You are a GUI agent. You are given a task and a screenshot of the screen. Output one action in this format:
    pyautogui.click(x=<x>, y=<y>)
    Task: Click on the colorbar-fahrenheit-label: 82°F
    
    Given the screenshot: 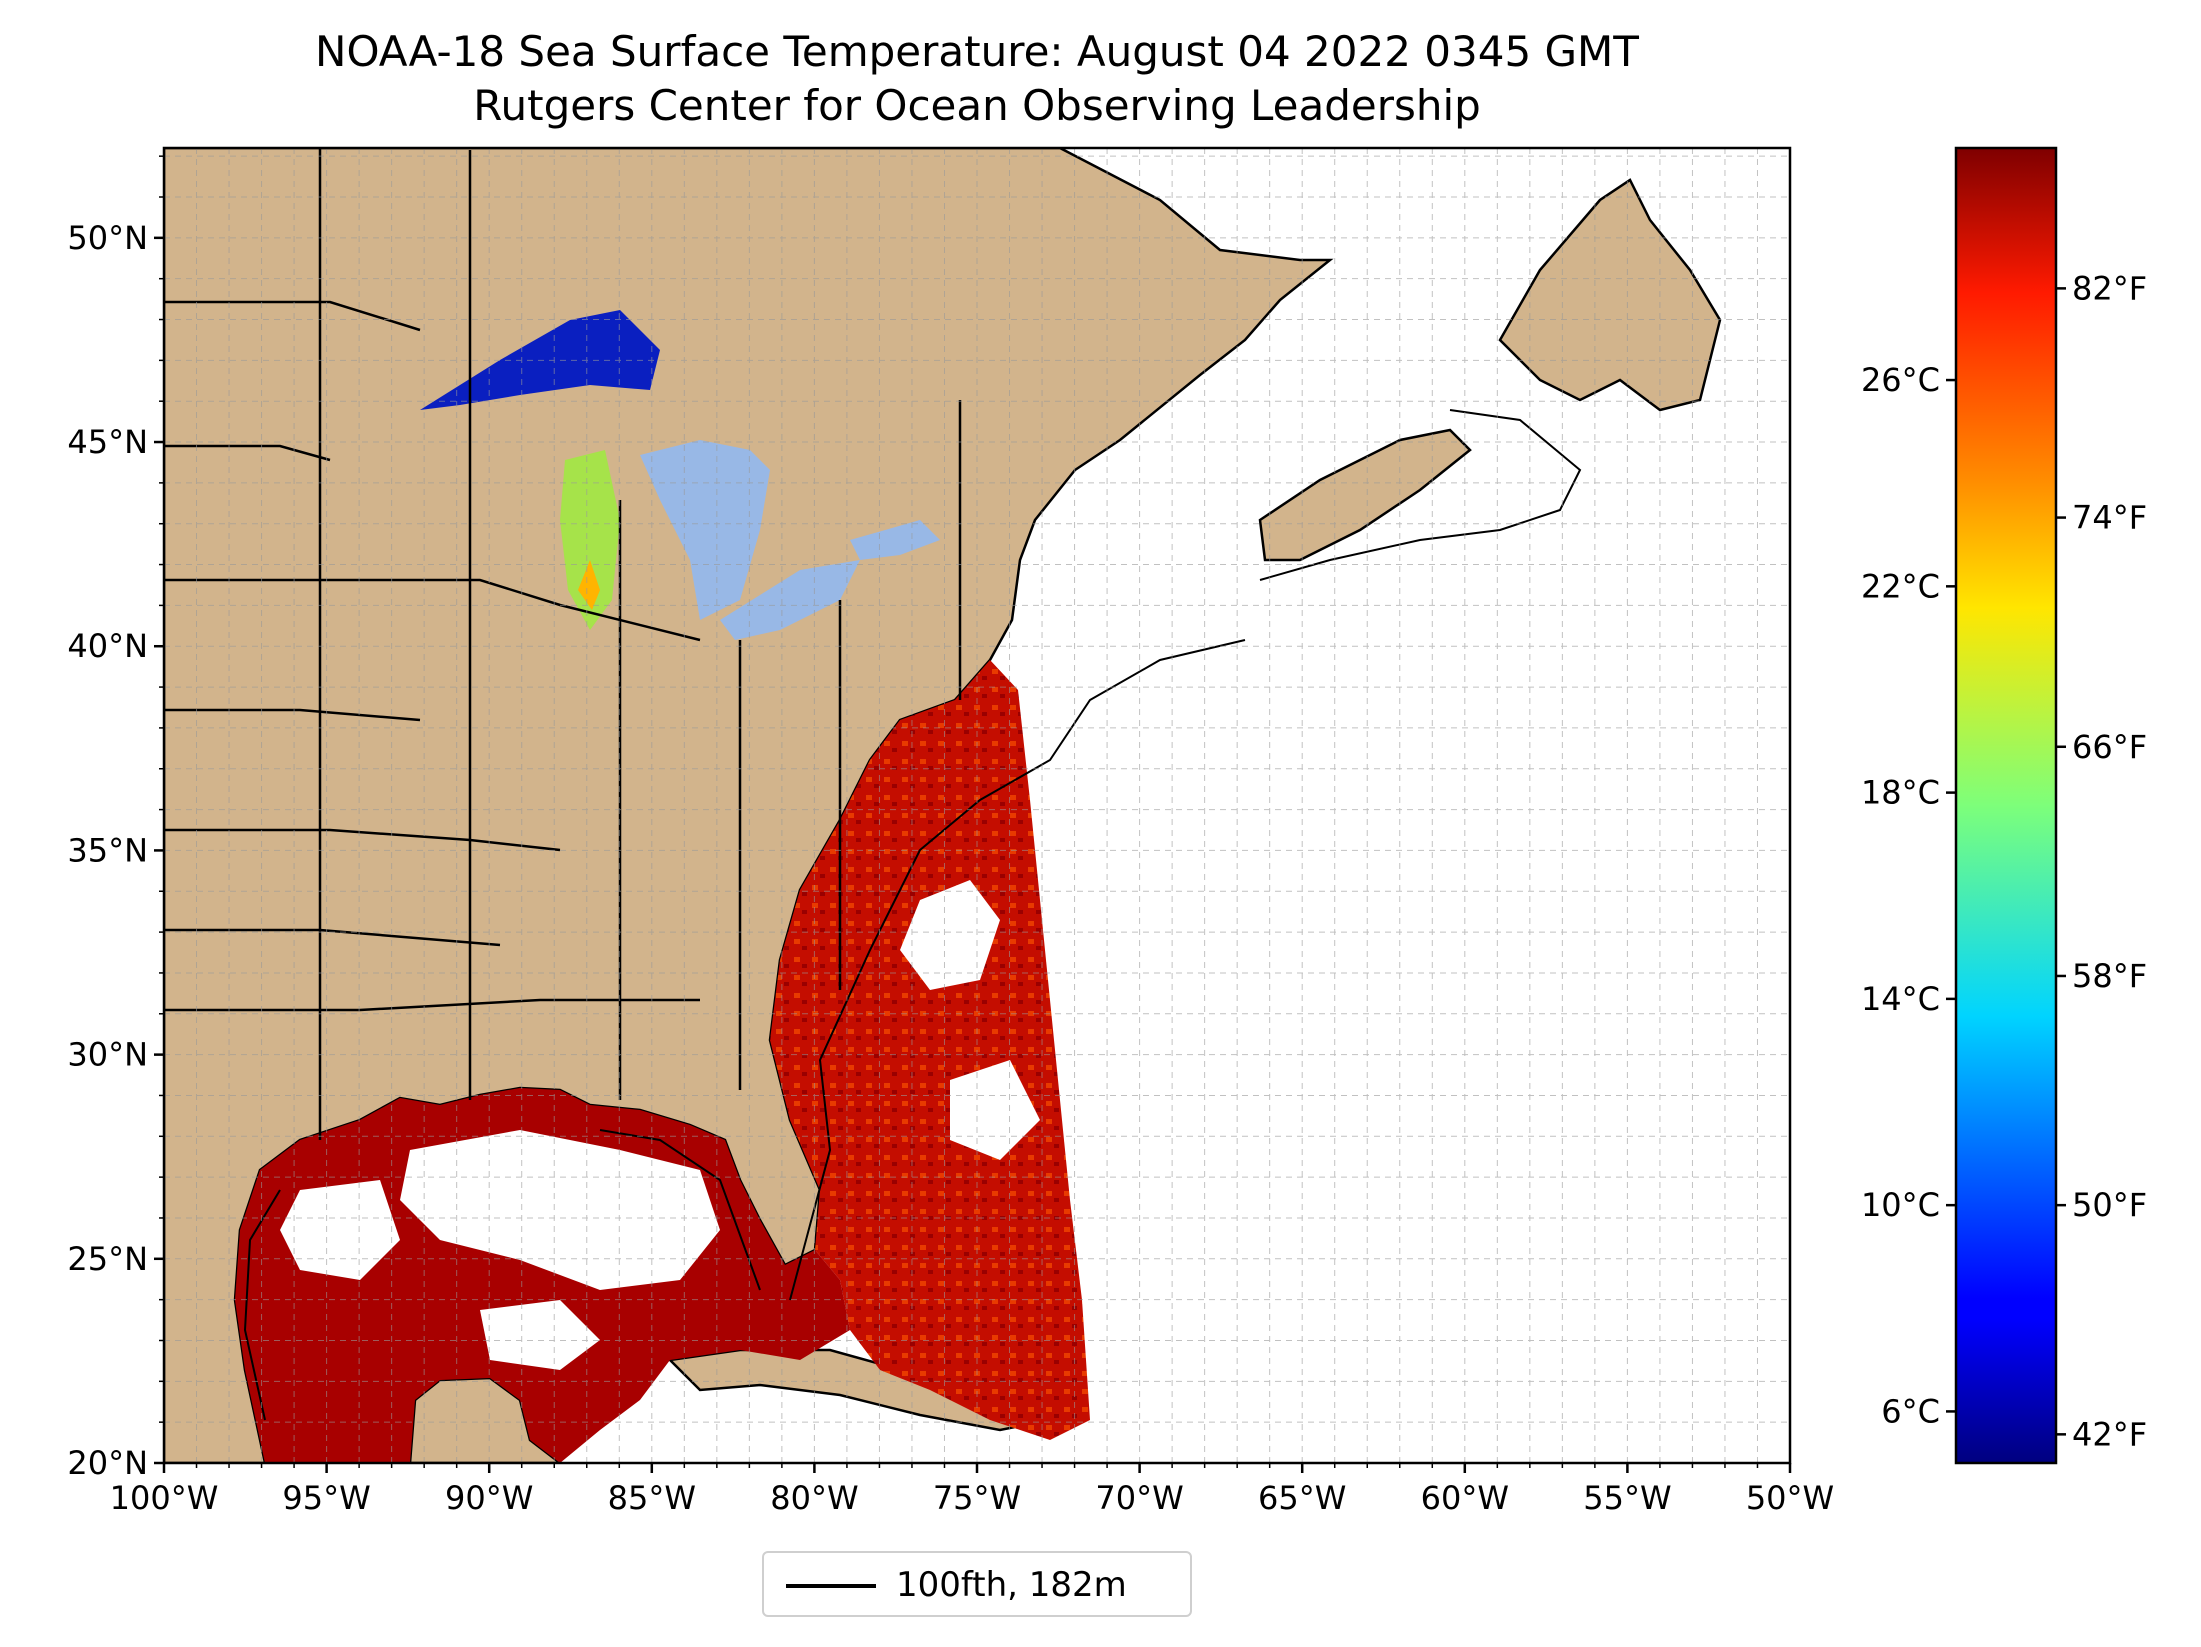 What is the action you would take?
    pyautogui.click(x=2109, y=288)
    